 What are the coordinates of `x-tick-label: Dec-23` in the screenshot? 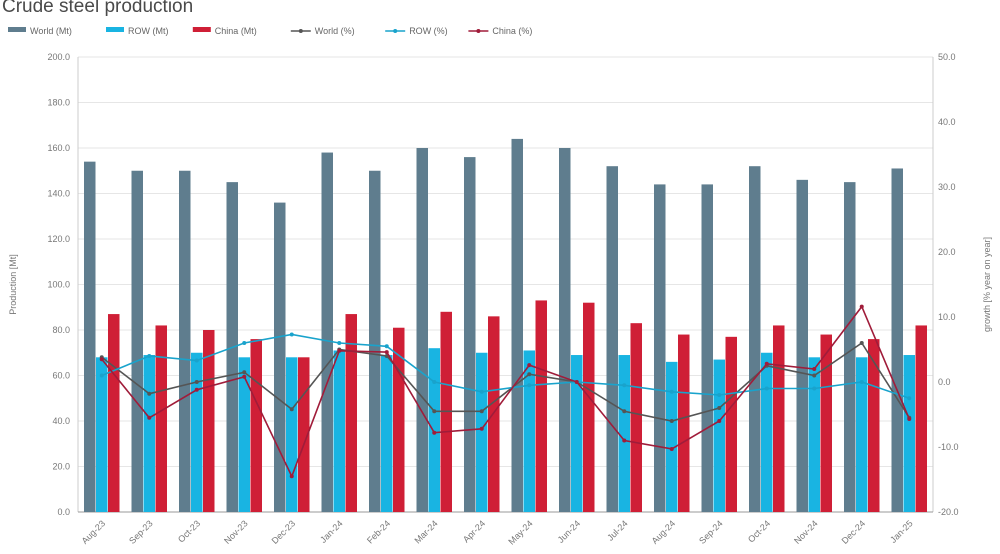 It's located at (284, 532).